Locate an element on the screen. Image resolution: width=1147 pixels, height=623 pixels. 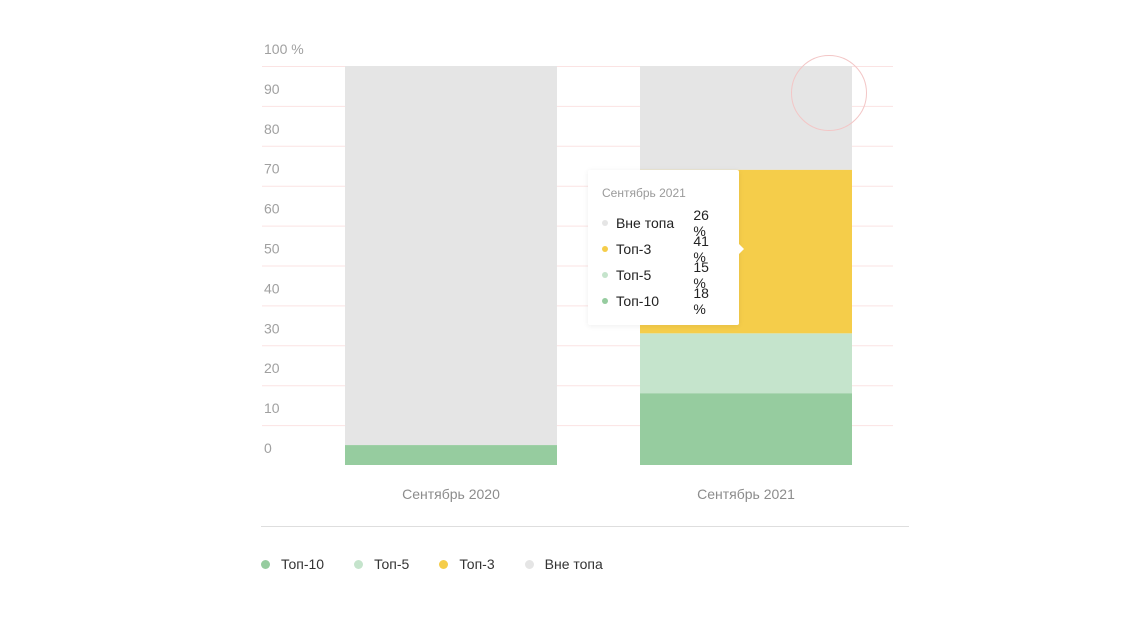
chart-legend: Топ-10 Топ-5 Топ-3 Вне топа is located at coordinates (447, 564).